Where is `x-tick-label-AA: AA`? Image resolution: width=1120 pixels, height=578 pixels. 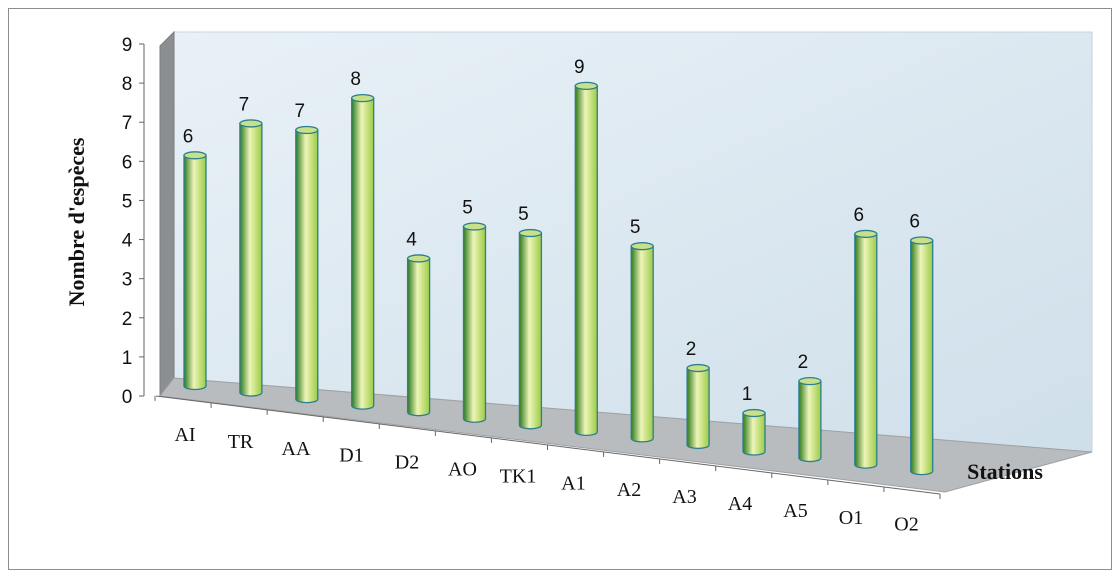 x-tick-label-AA: AA is located at coordinates (296, 449).